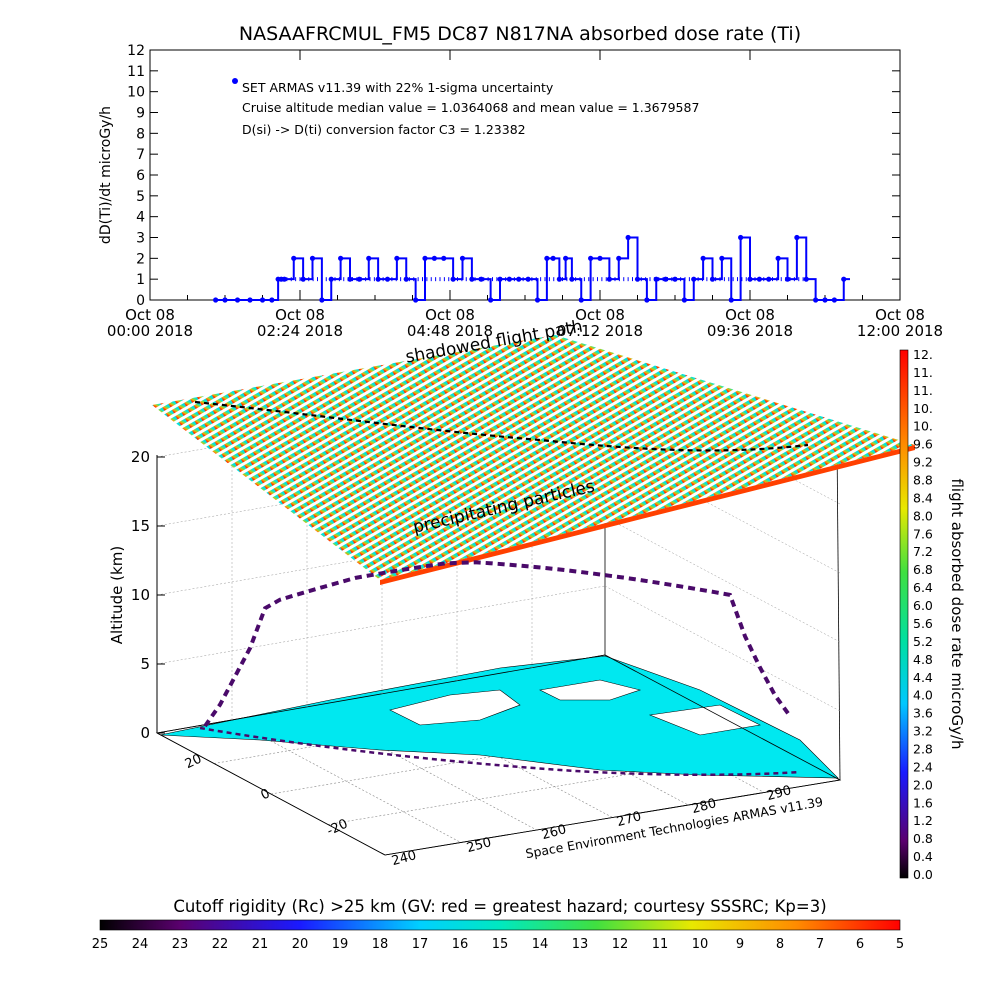 The width and height of the screenshot is (1000, 1000). I want to click on rigidity-tick-label: 24, so click(140, 944).